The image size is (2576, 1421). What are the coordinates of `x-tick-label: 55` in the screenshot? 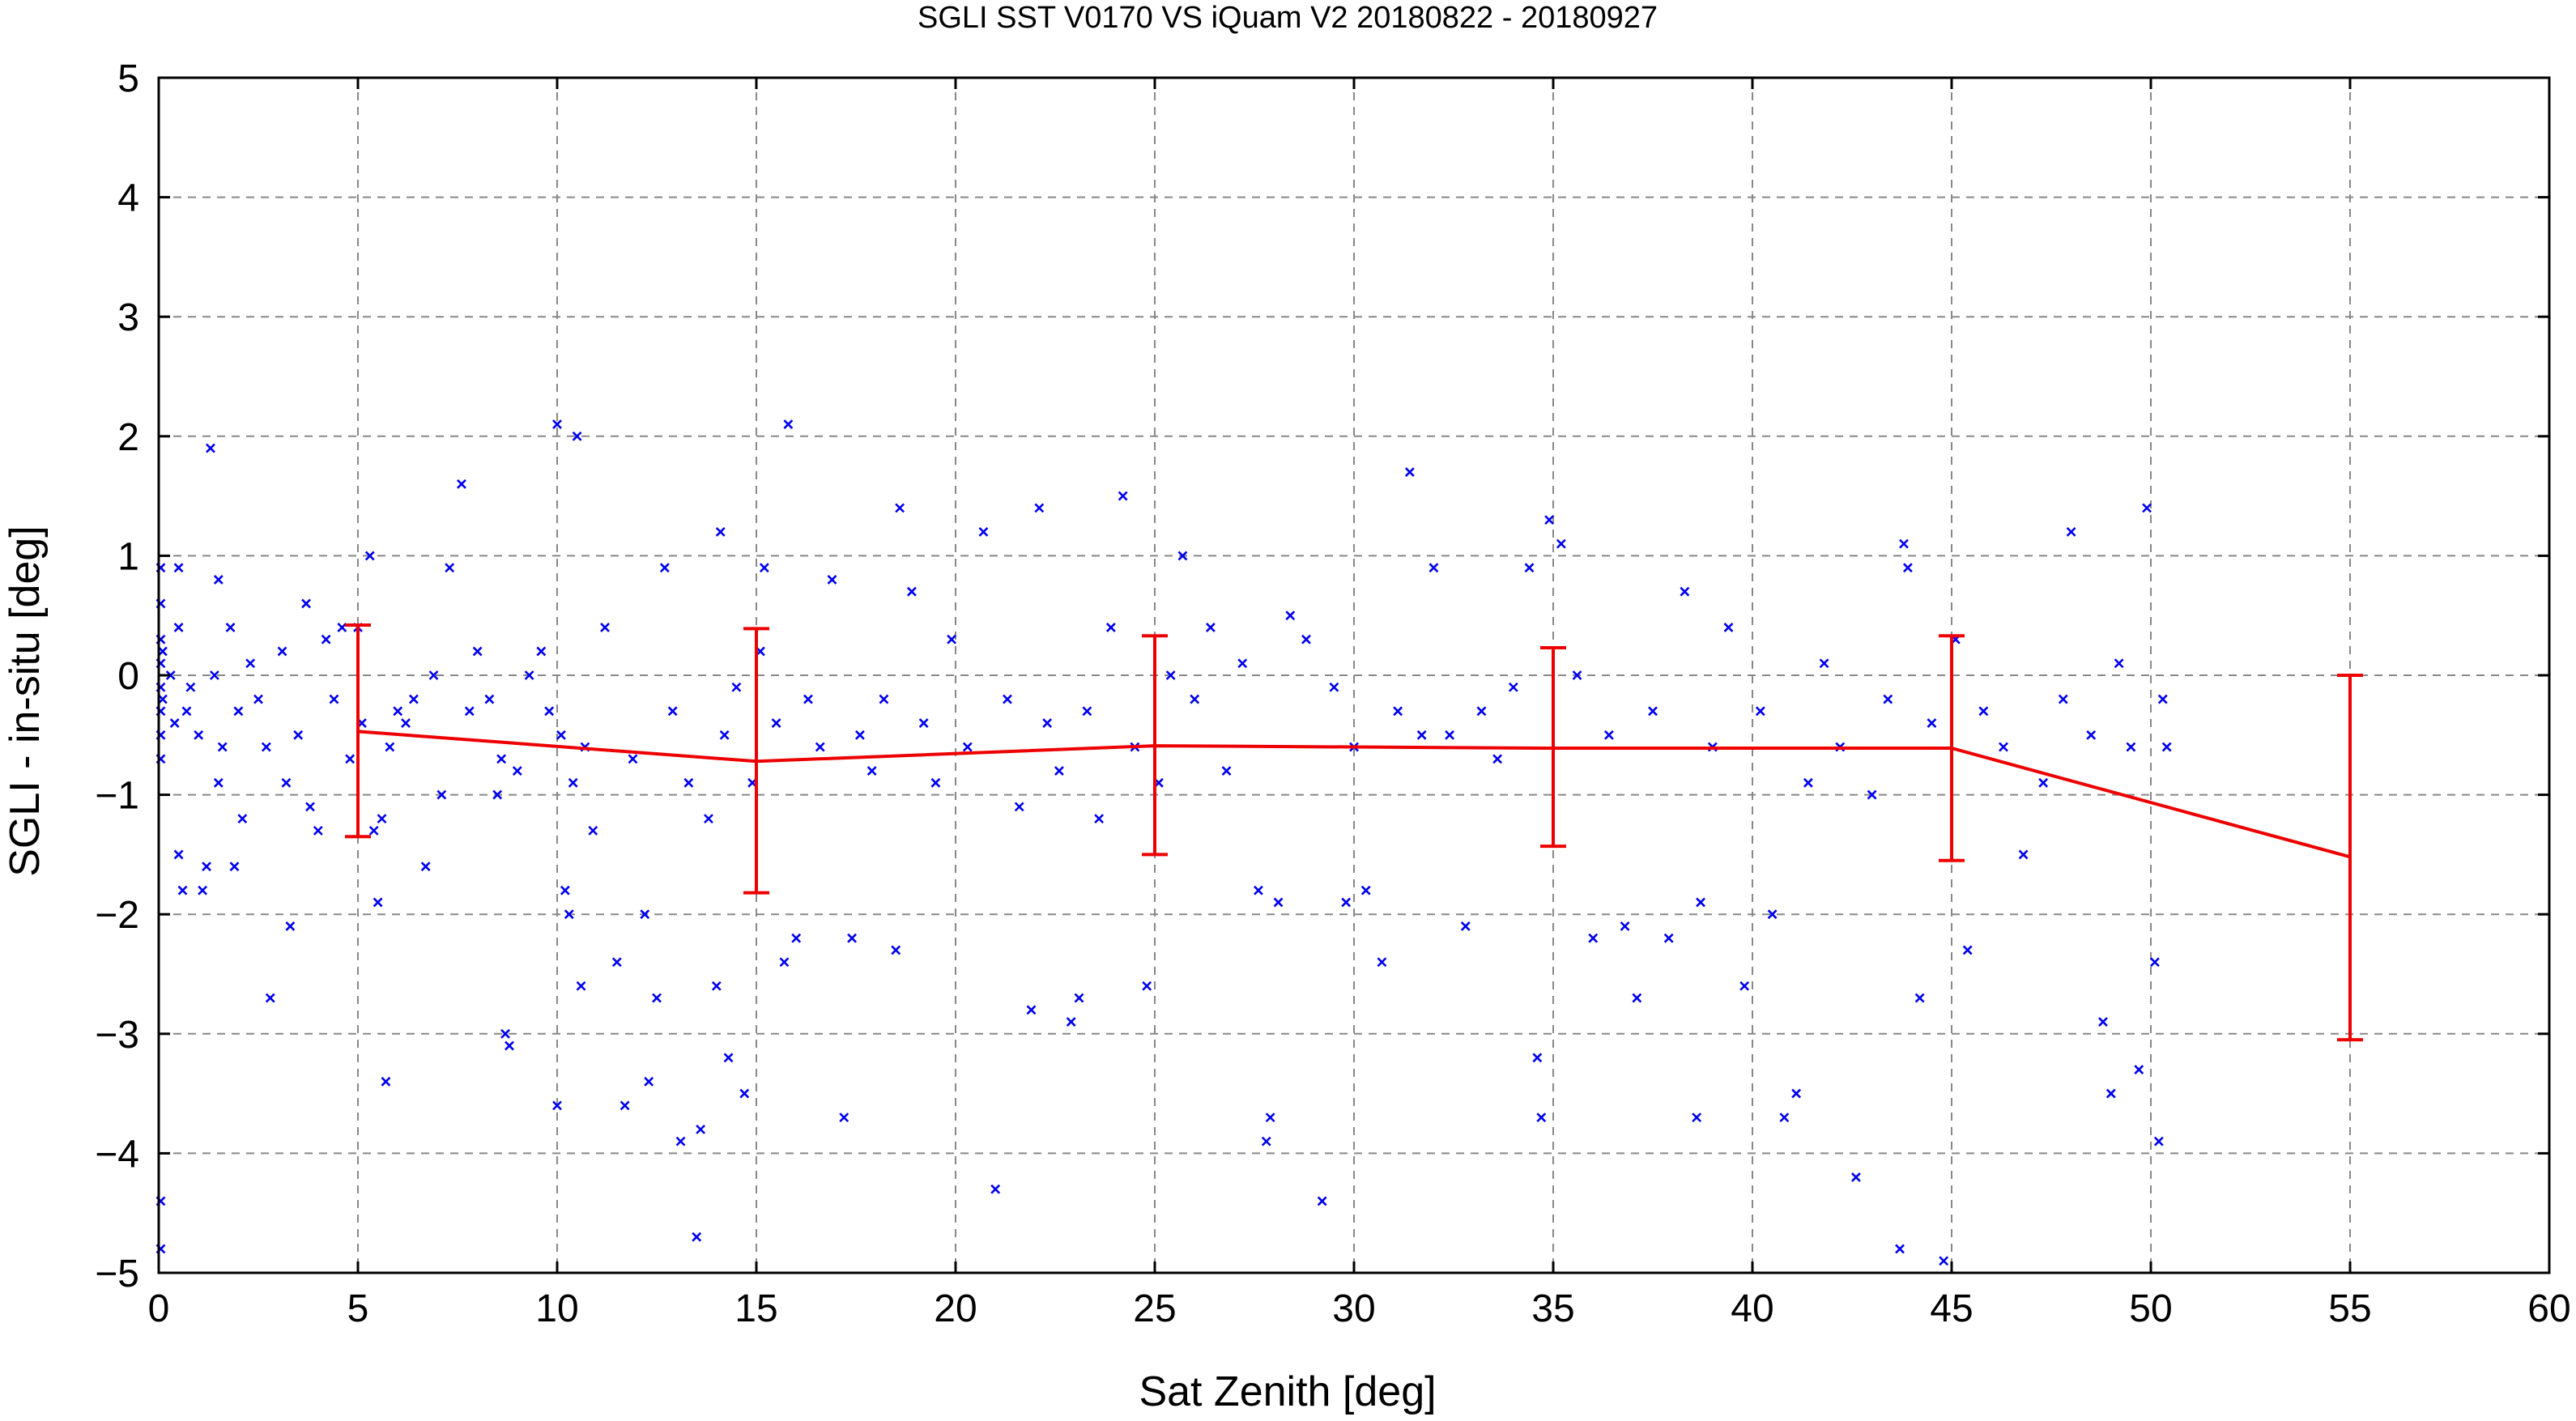 It's located at (2349, 1308).